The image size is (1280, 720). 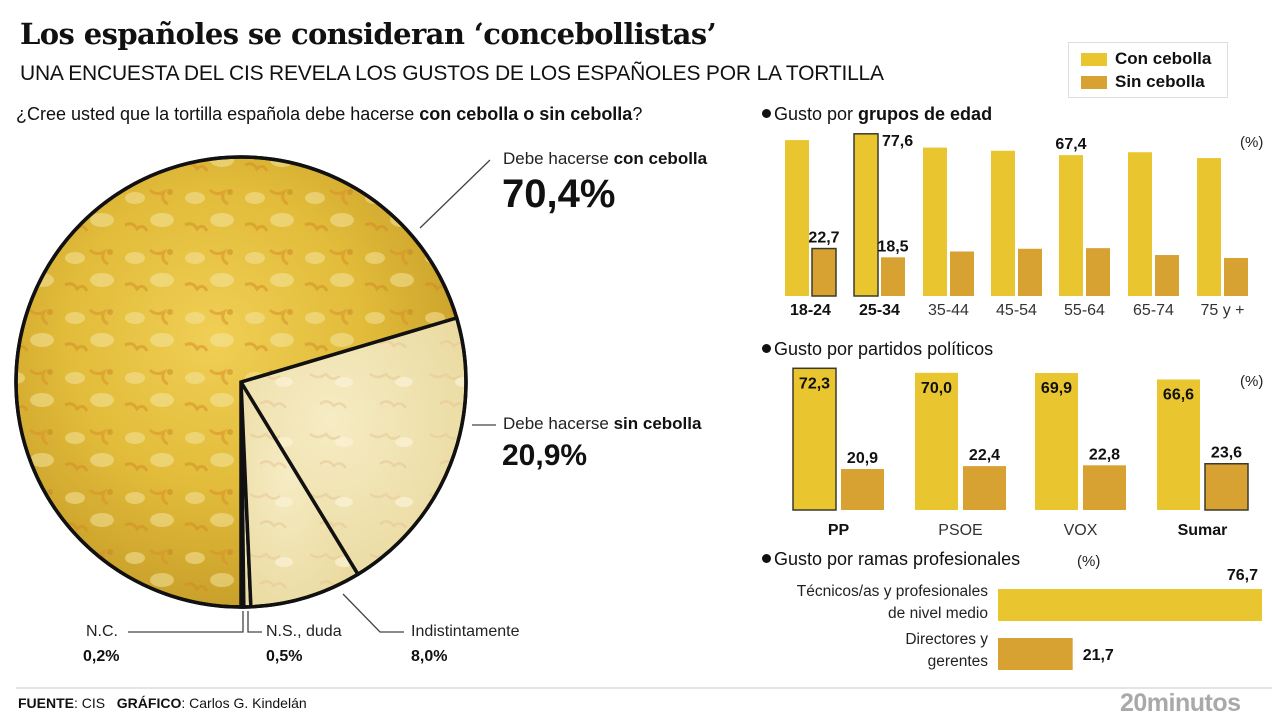 What do you see at coordinates (1081, 530) in the screenshot?
I see `party-category-label-VOX: VOX` at bounding box center [1081, 530].